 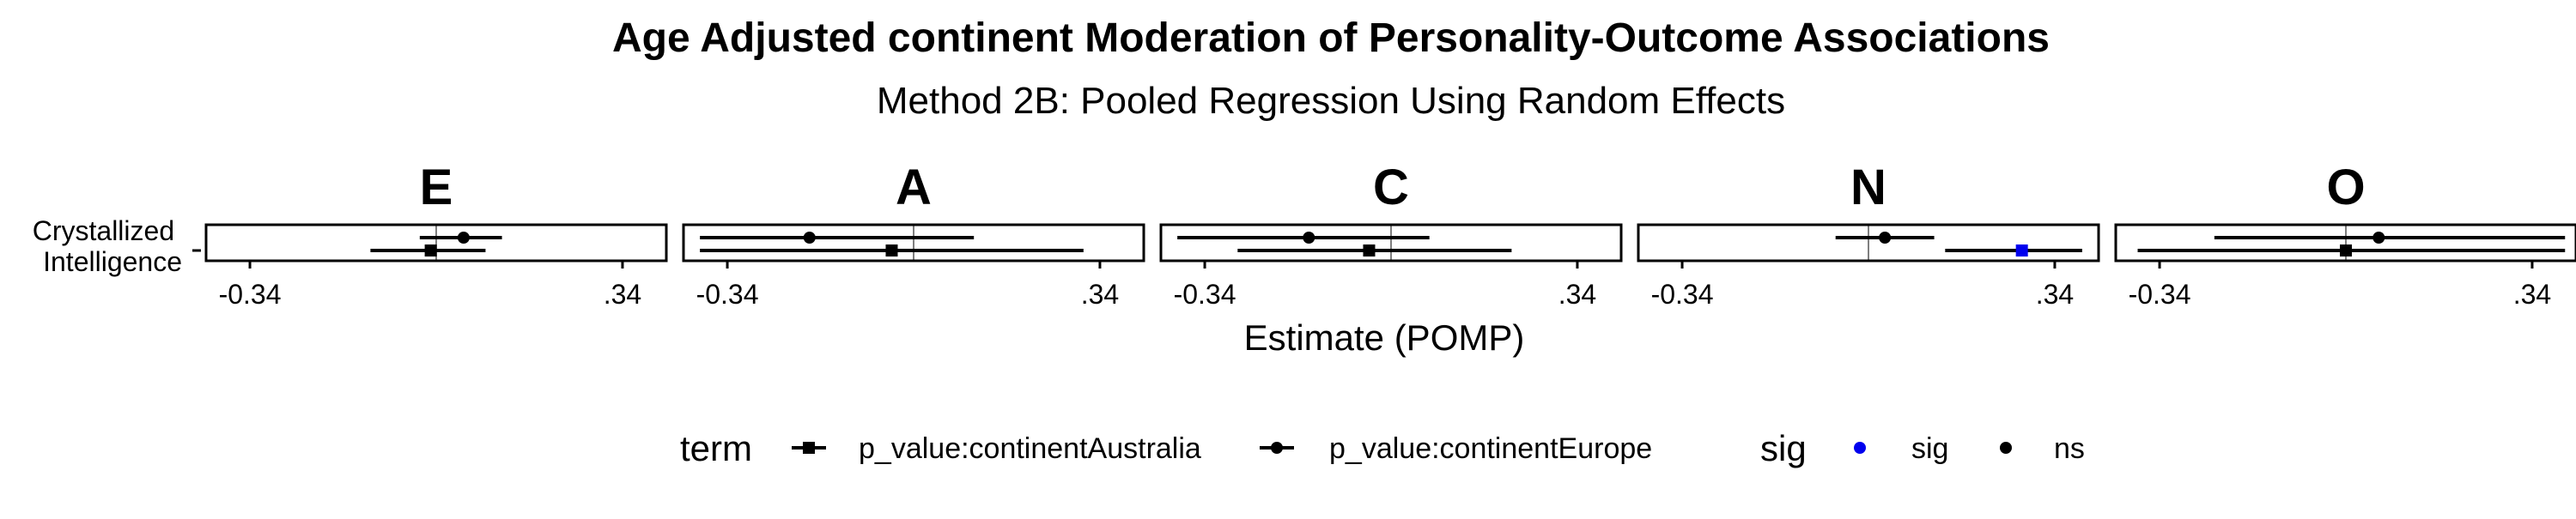 What do you see at coordinates (104, 230) in the screenshot?
I see `y-tick-line-1: Crystallized` at bounding box center [104, 230].